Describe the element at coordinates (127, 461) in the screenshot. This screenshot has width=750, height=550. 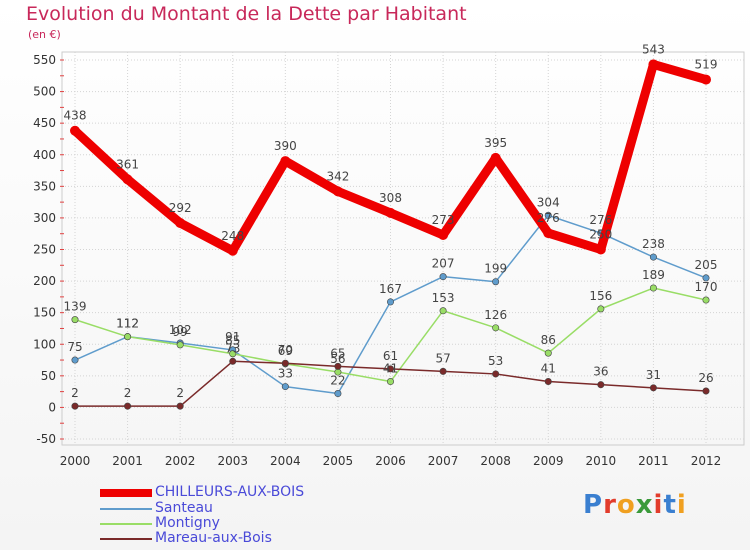
I see `x-tick-label: 2001` at that location.